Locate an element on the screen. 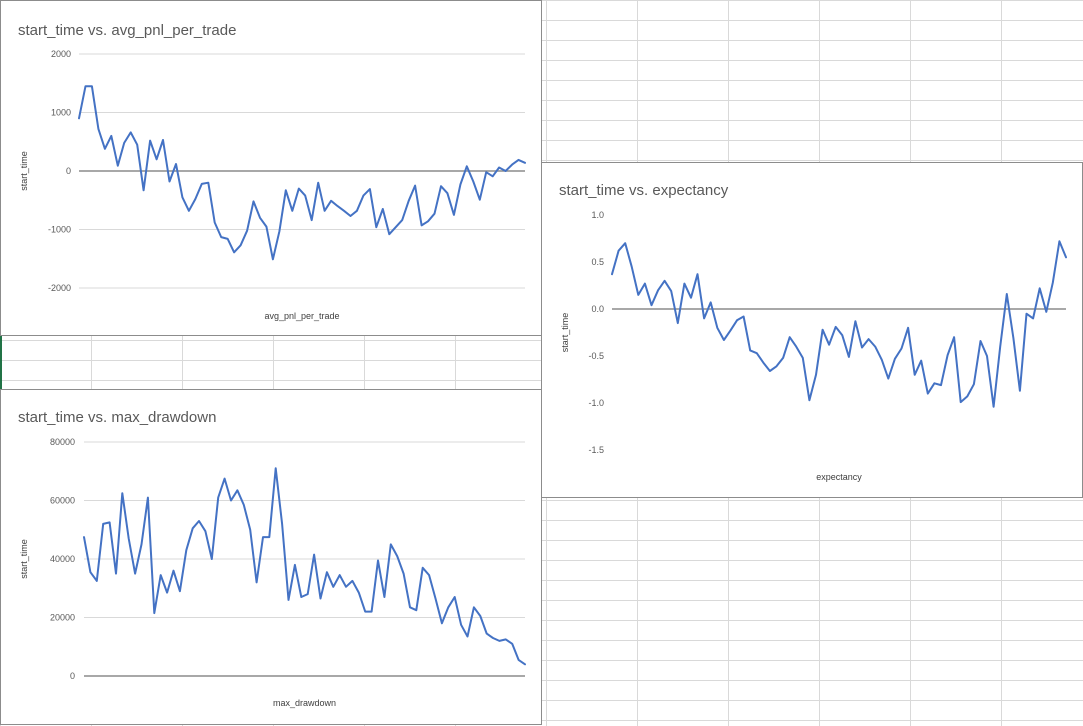 Image resolution: width=1083 pixels, height=726 pixels. y-tick-label: -1.0 is located at coordinates (596, 403).